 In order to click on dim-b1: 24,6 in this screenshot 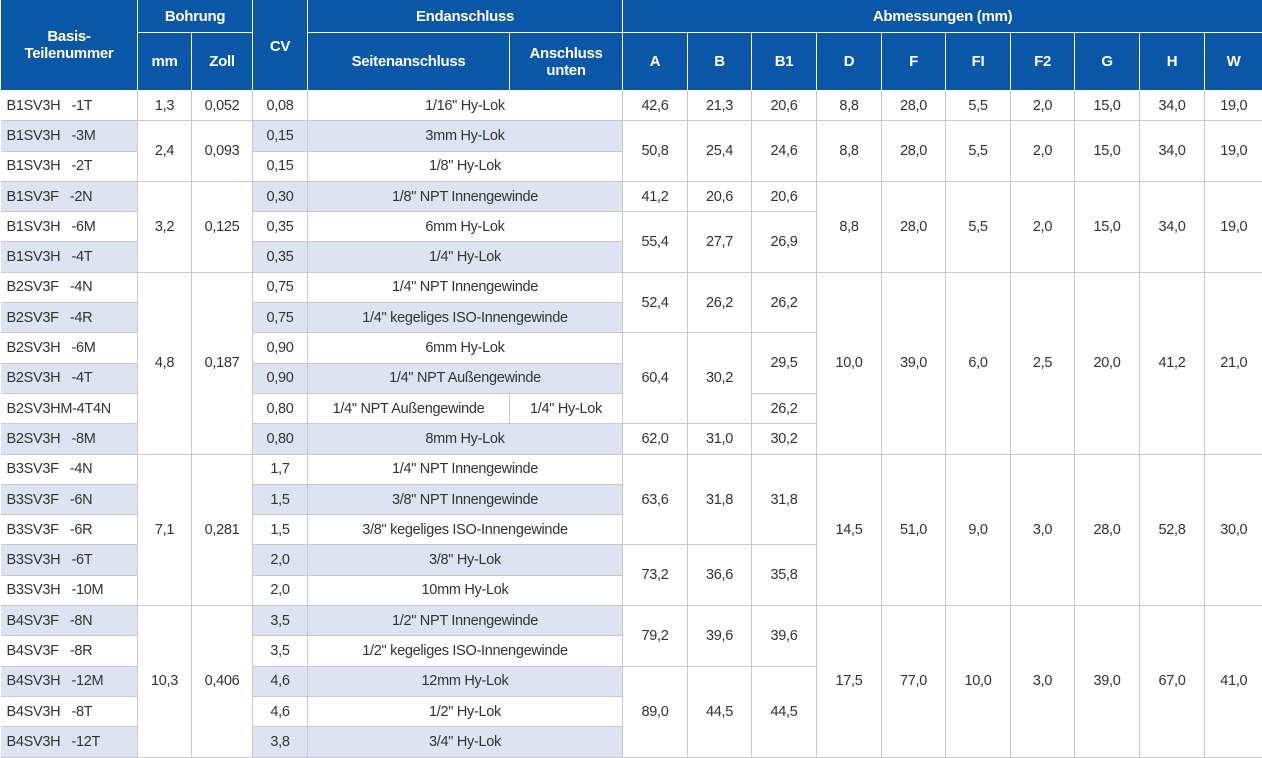, I will do `click(784, 151)`.